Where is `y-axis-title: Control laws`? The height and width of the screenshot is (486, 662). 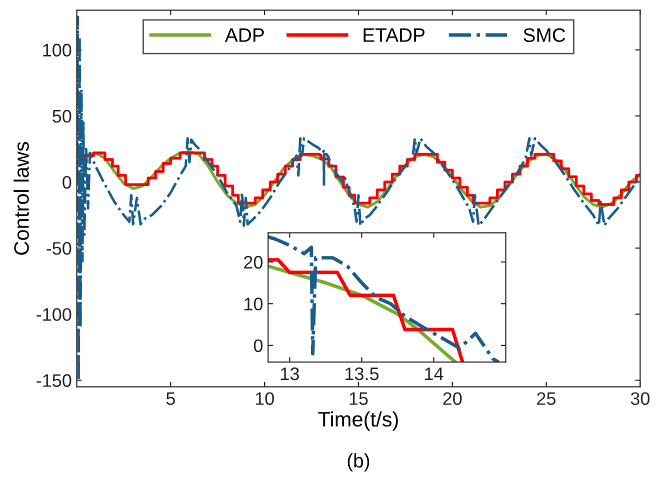 y-axis-title: Control laws is located at coordinates (21, 198).